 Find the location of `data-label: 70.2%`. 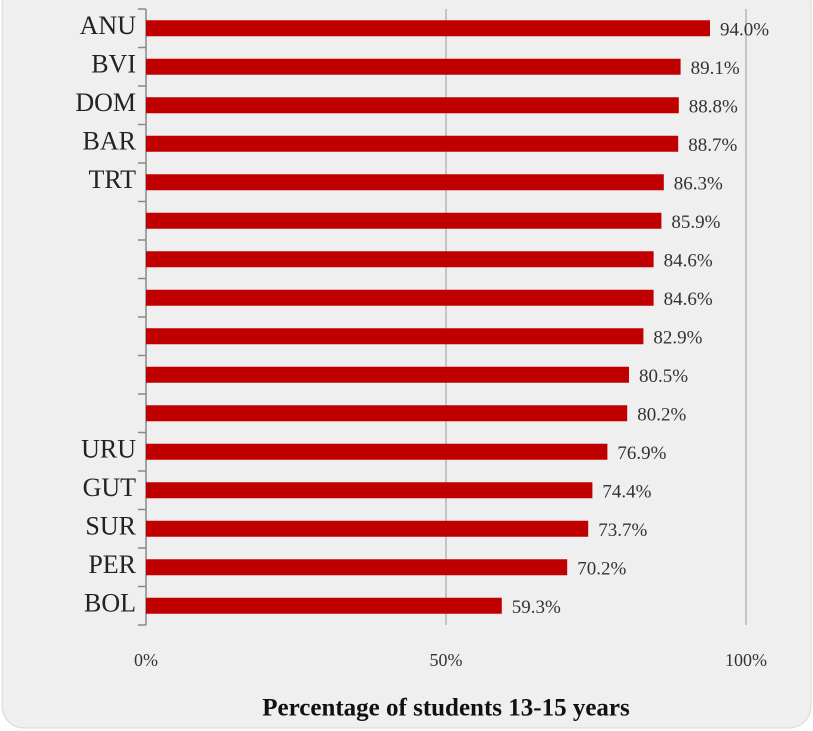

data-label: 70.2% is located at coordinates (601, 569).